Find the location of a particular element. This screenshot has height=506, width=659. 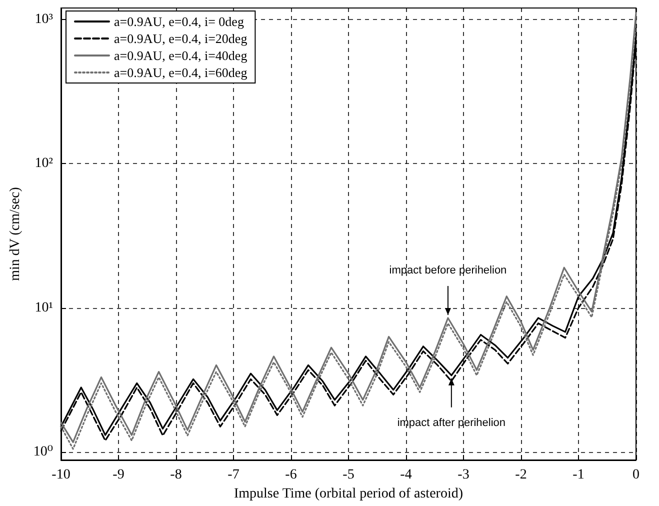

annotation: impact before perihelion is located at coordinates (448, 270).